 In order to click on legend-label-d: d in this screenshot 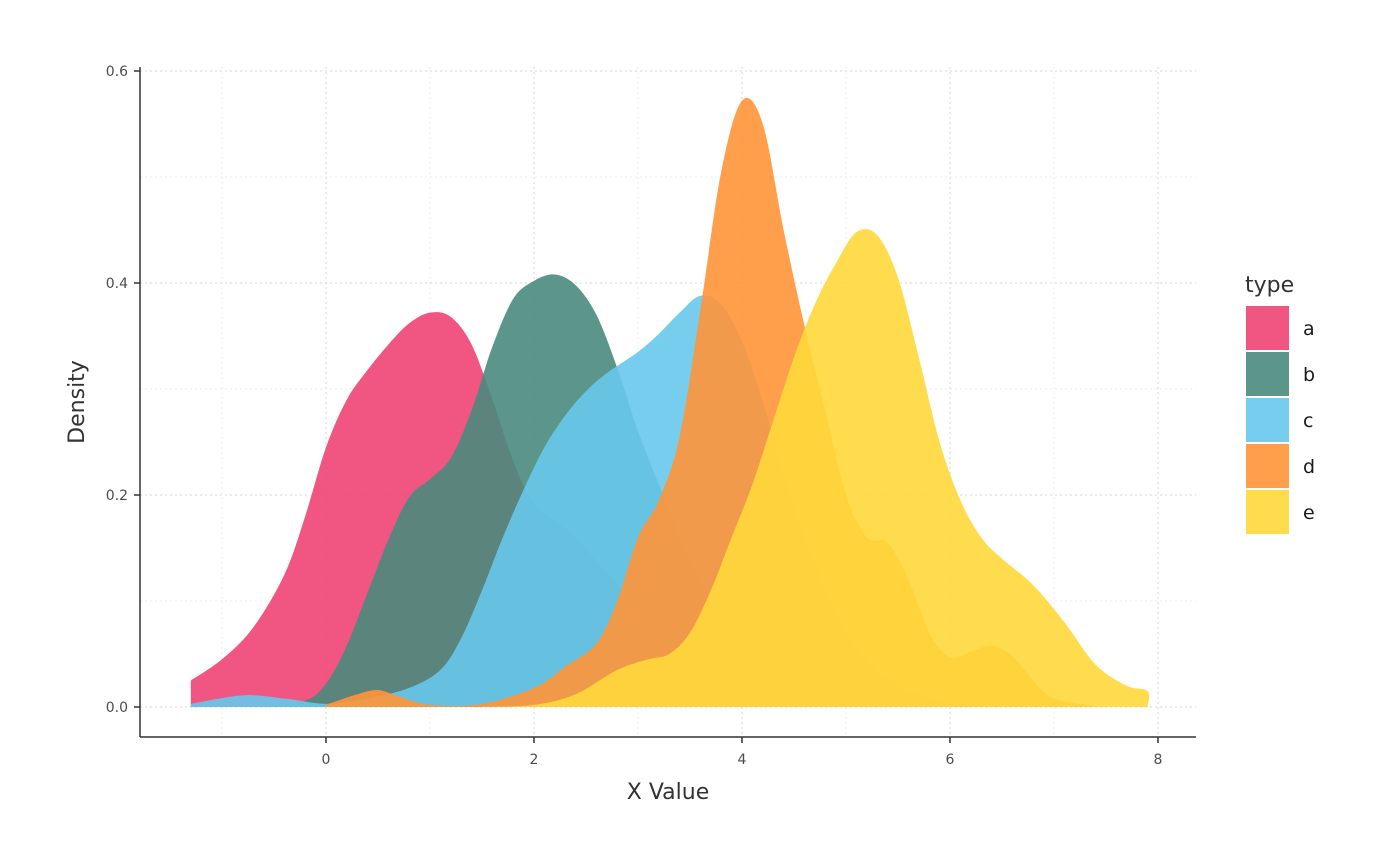, I will do `click(1309, 467)`.